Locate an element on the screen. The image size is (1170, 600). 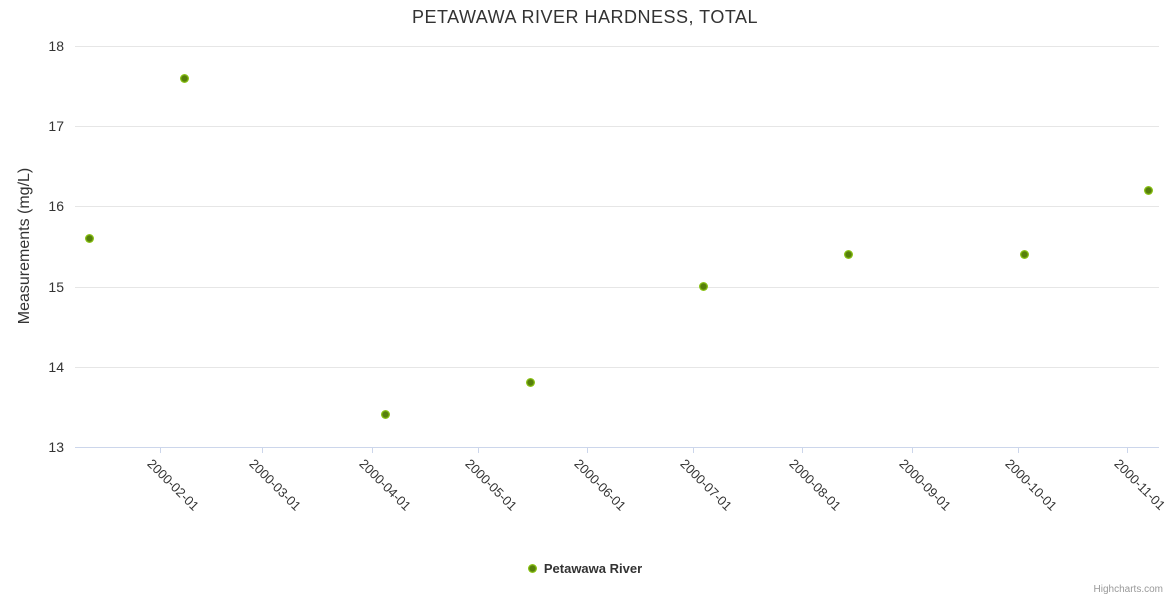
x-axis-tick-label: 2000-03-01 is located at coordinates (275, 485).